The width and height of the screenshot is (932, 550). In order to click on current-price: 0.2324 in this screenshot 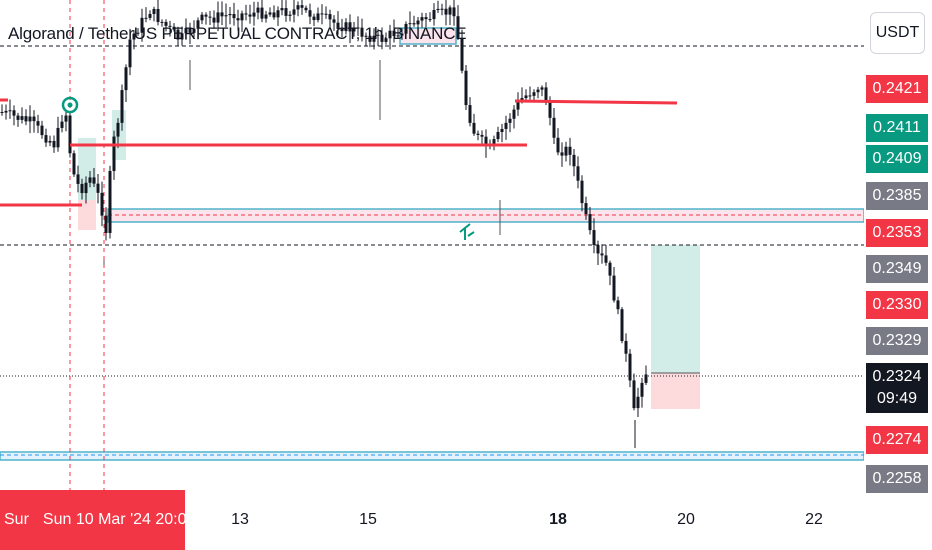, I will do `click(897, 376)`.